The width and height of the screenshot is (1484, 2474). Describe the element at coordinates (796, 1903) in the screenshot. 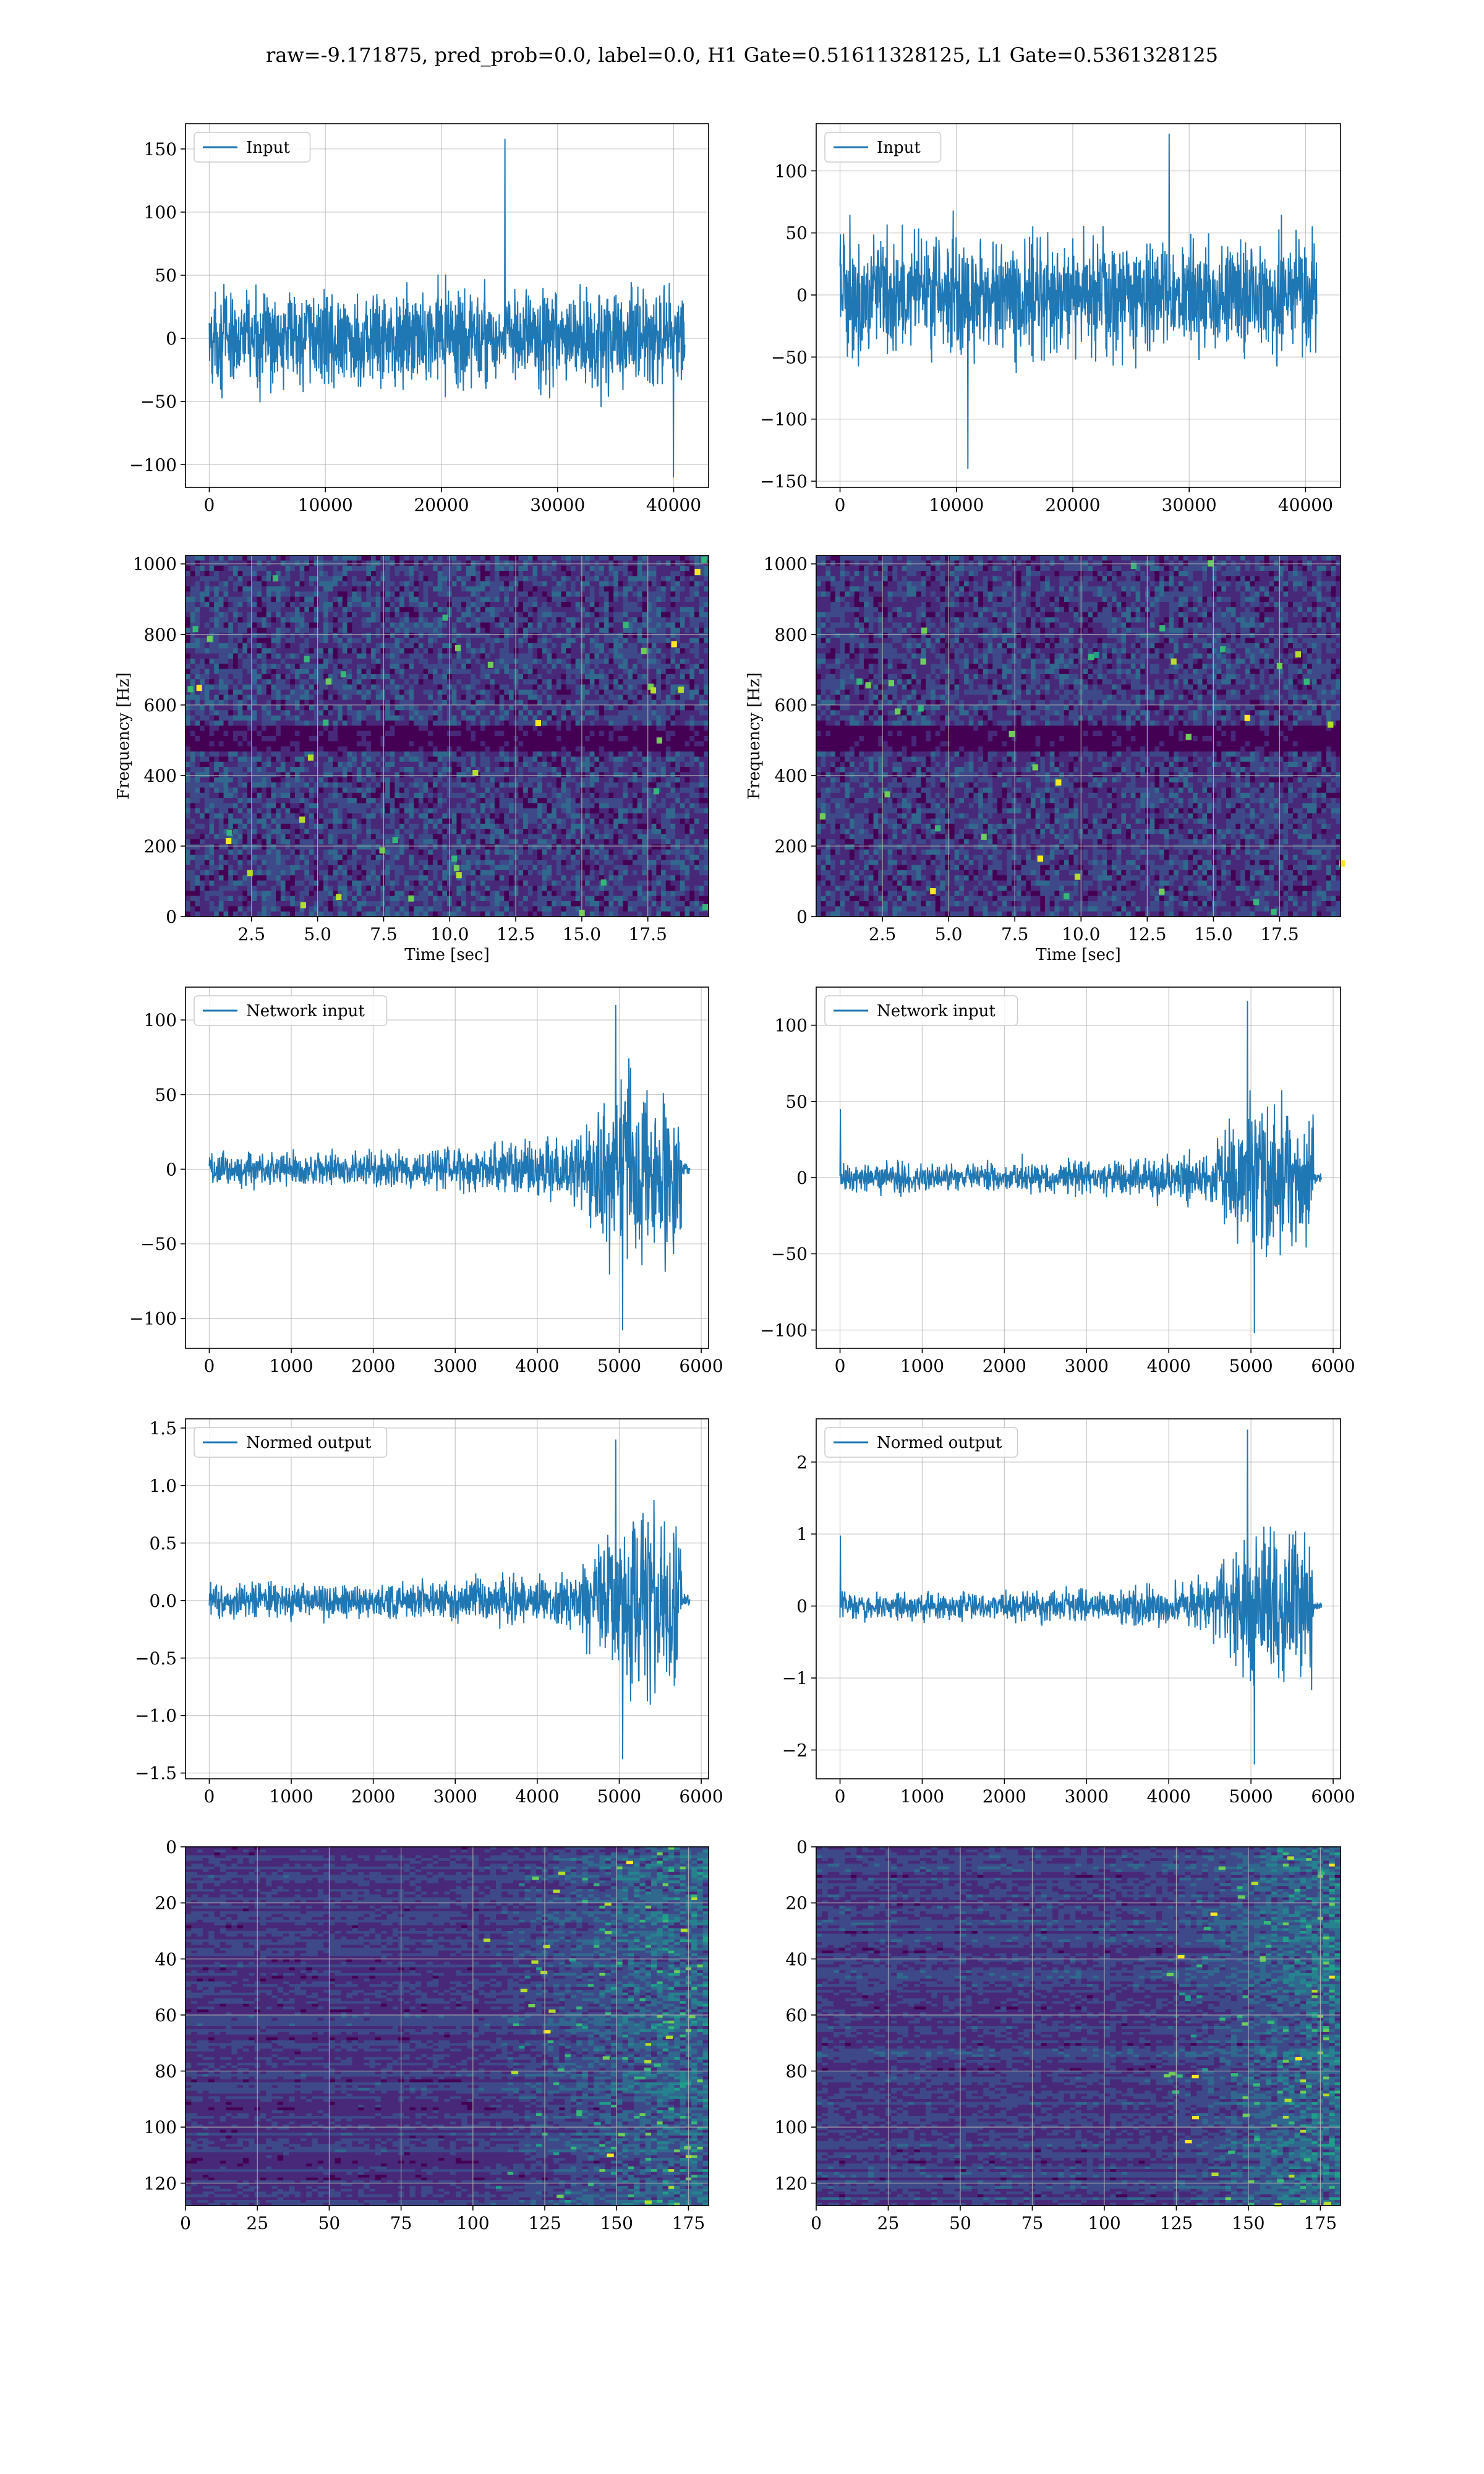

I see `l1-feature-map-y-tick-label: 20` at that location.